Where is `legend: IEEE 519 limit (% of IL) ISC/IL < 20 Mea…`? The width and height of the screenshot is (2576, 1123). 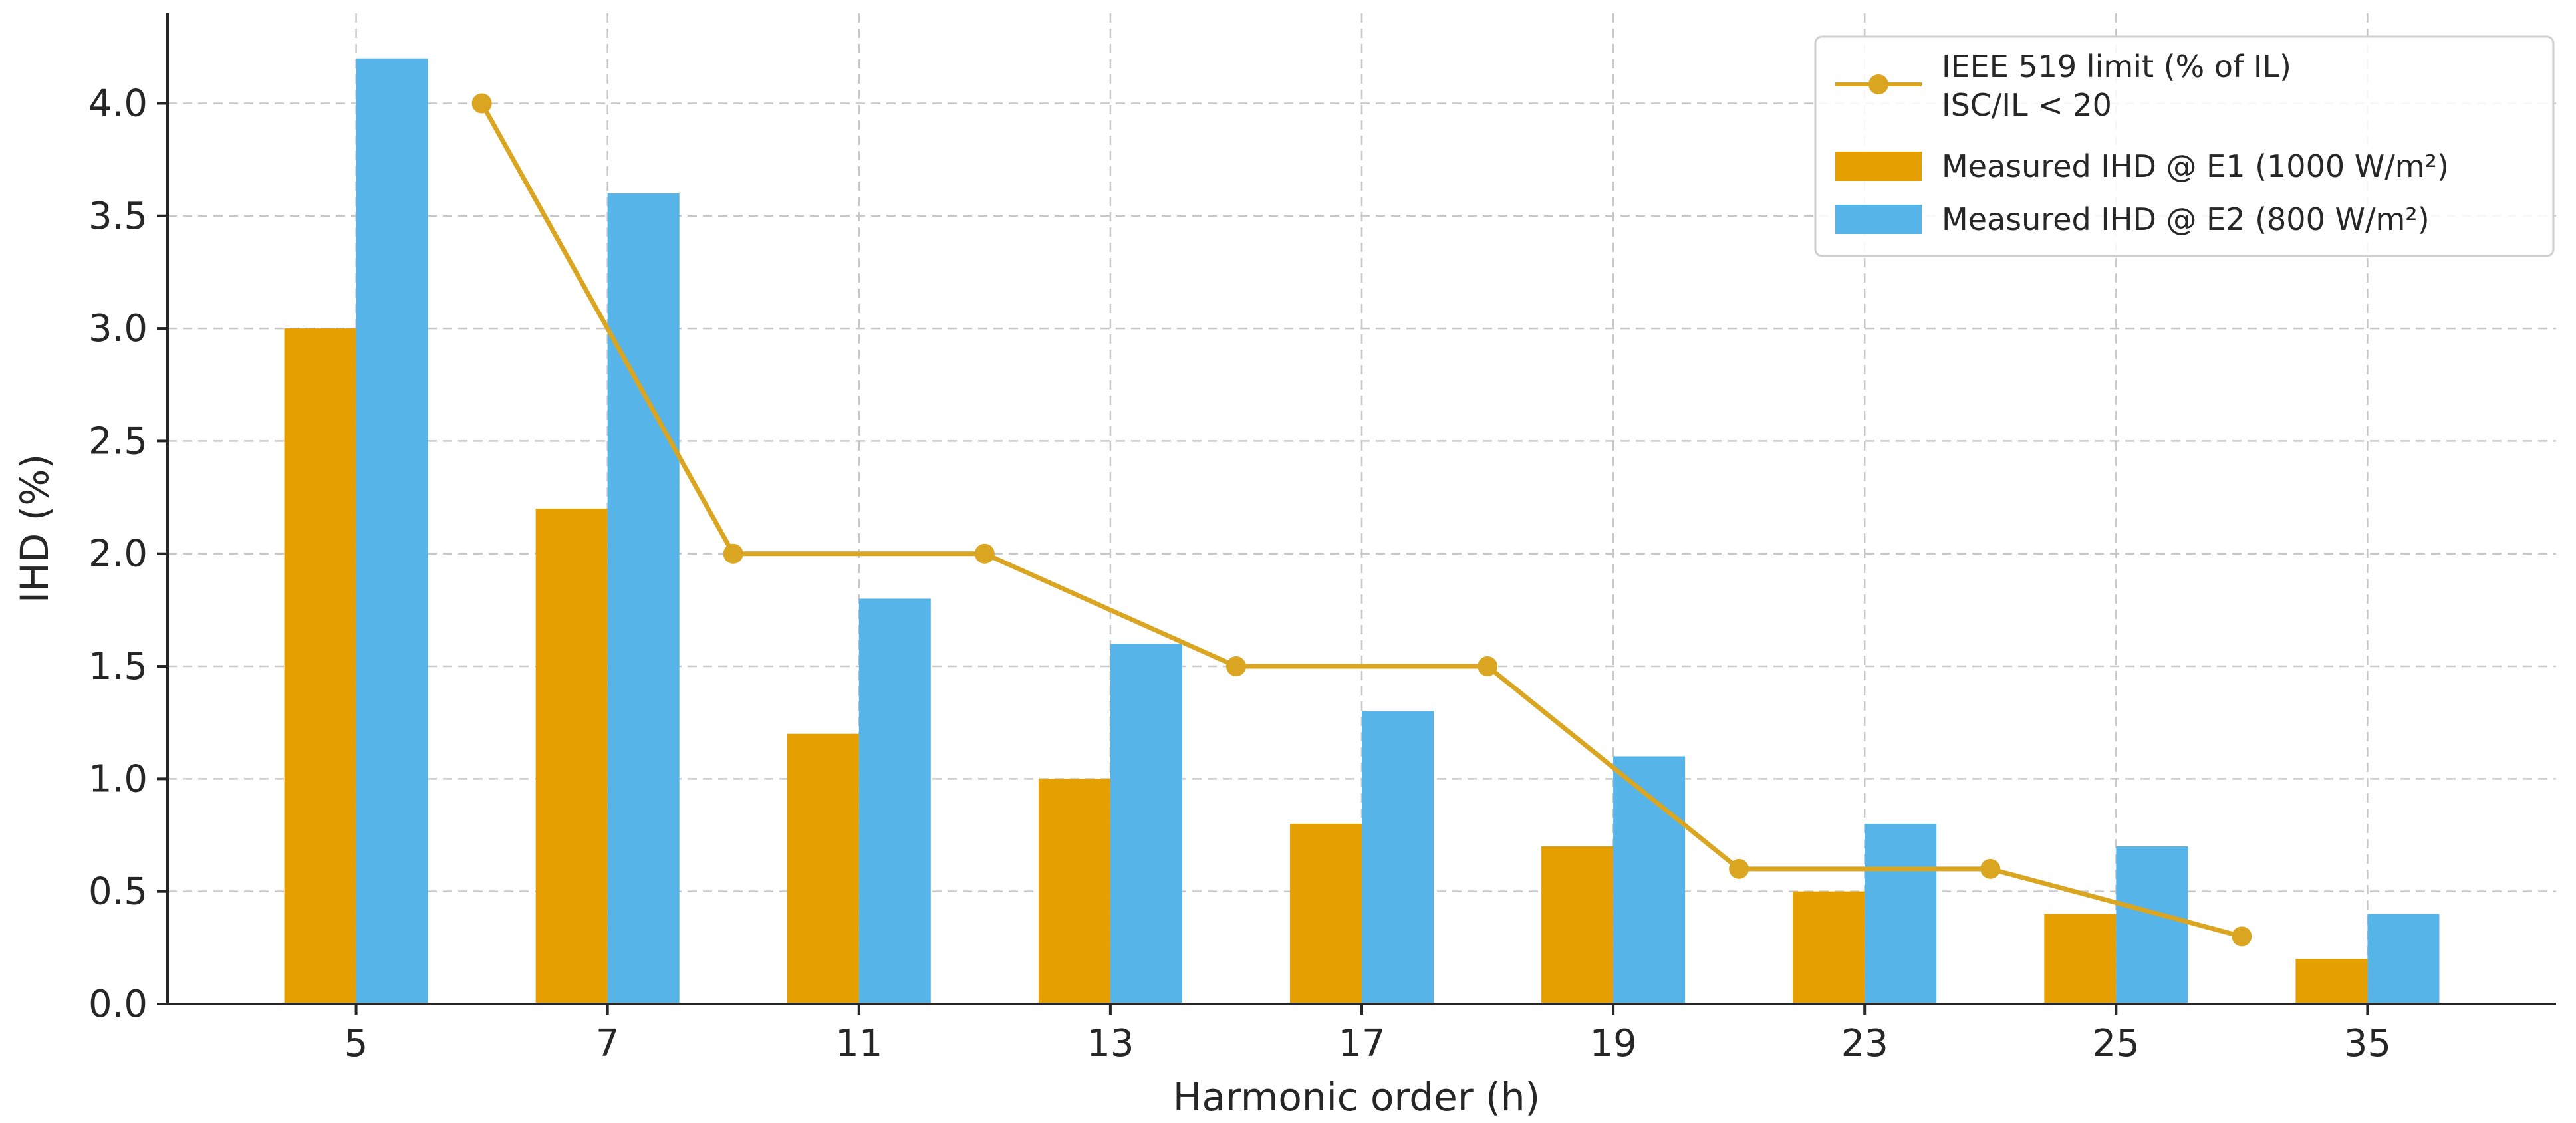
legend: IEEE 519 limit (% of IL) ISC/IL < 20 Mea… is located at coordinates (2184, 146).